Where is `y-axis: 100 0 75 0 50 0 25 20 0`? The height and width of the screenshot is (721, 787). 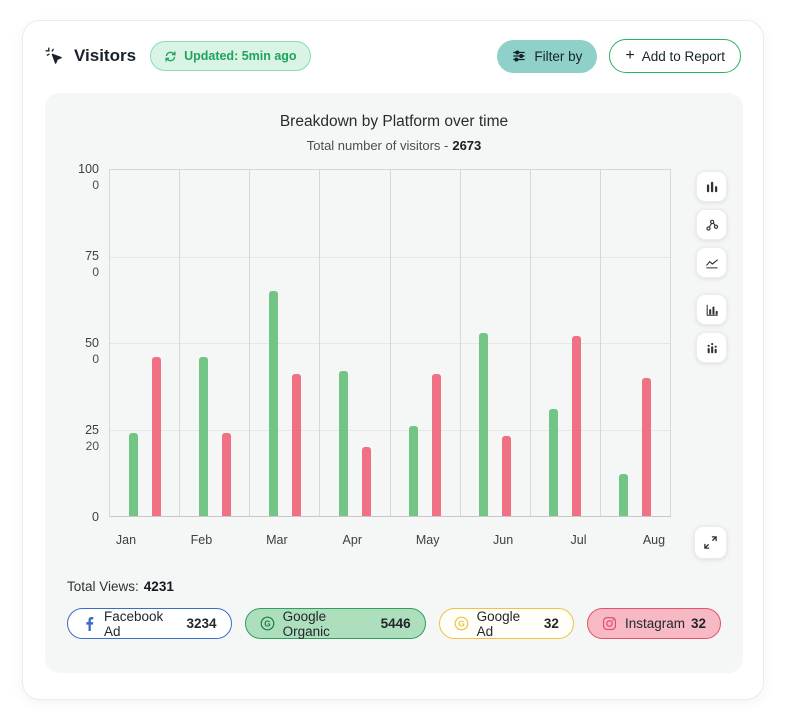
y-axis: 100 0 75 0 50 0 25 20 0 is located at coordinates (85, 343).